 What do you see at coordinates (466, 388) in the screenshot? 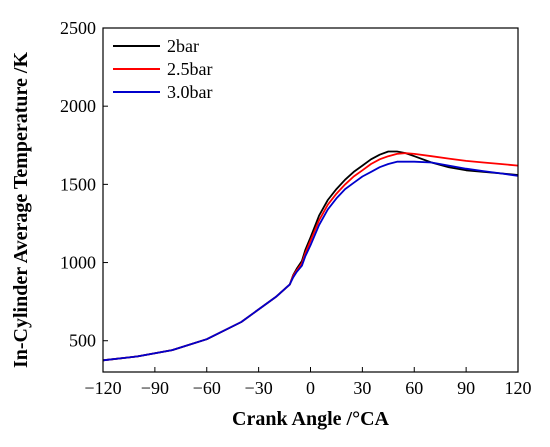
I see `x-tick-label: 90` at bounding box center [466, 388].